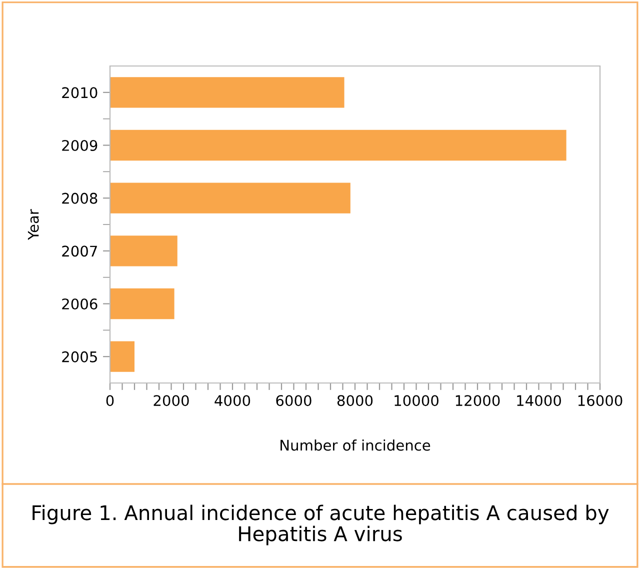 The image size is (640, 568). What do you see at coordinates (355, 400) in the screenshot?
I see `x-tick-label: 8000` at bounding box center [355, 400].